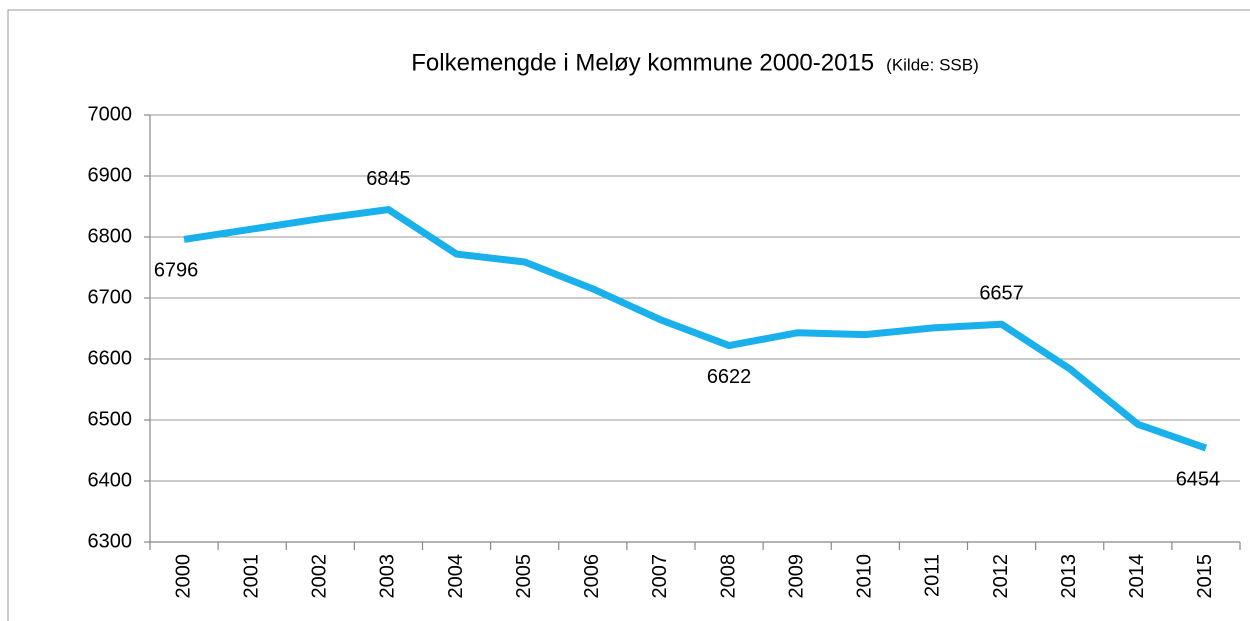 Image resolution: width=1250 pixels, height=621 pixels. Describe the element at coordinates (1001, 576) in the screenshot. I see `x-tick-label: 2012` at that location.